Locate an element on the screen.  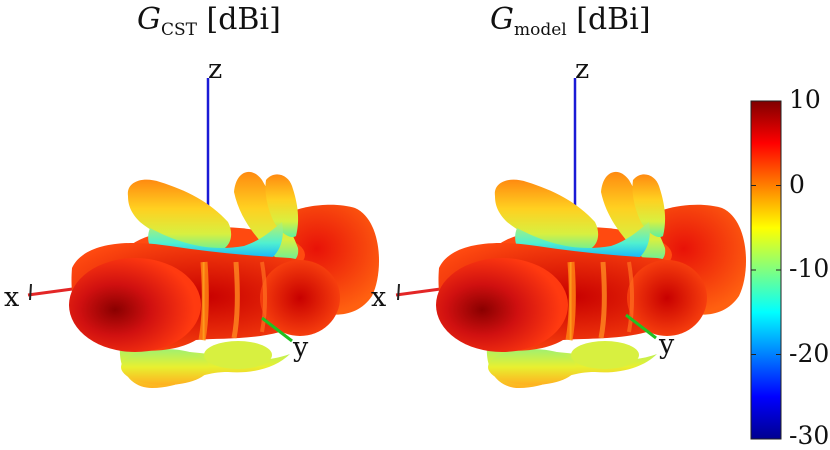
colorbar-tick-label: -30 is located at coordinates (809, 435).